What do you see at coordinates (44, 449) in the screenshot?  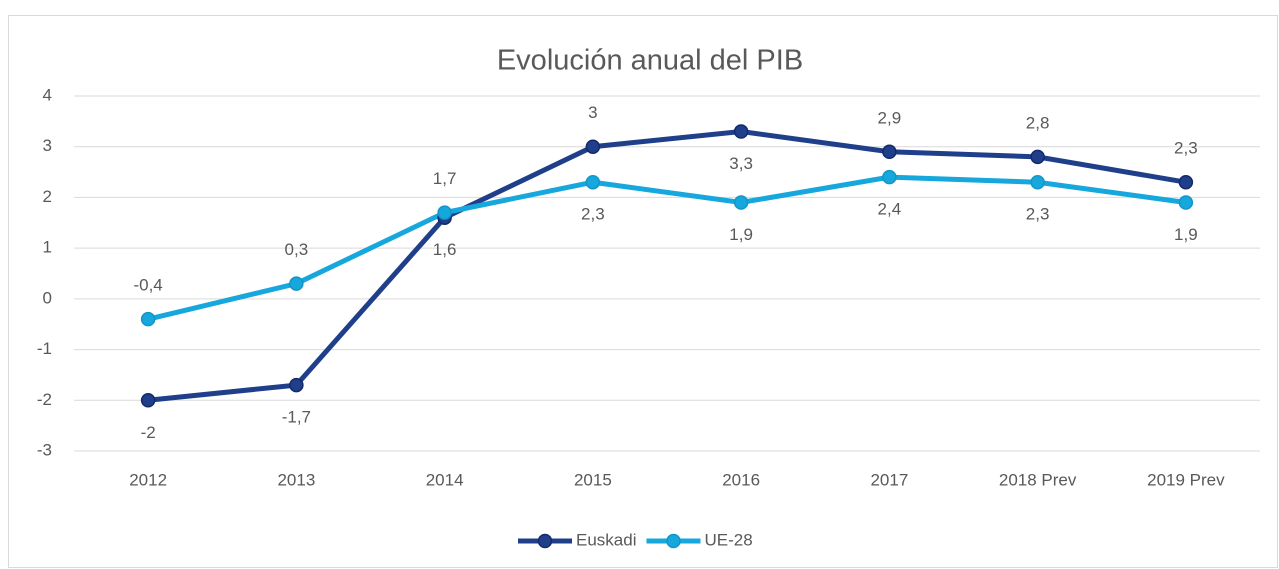 I see `y-tick-label: -3` at bounding box center [44, 449].